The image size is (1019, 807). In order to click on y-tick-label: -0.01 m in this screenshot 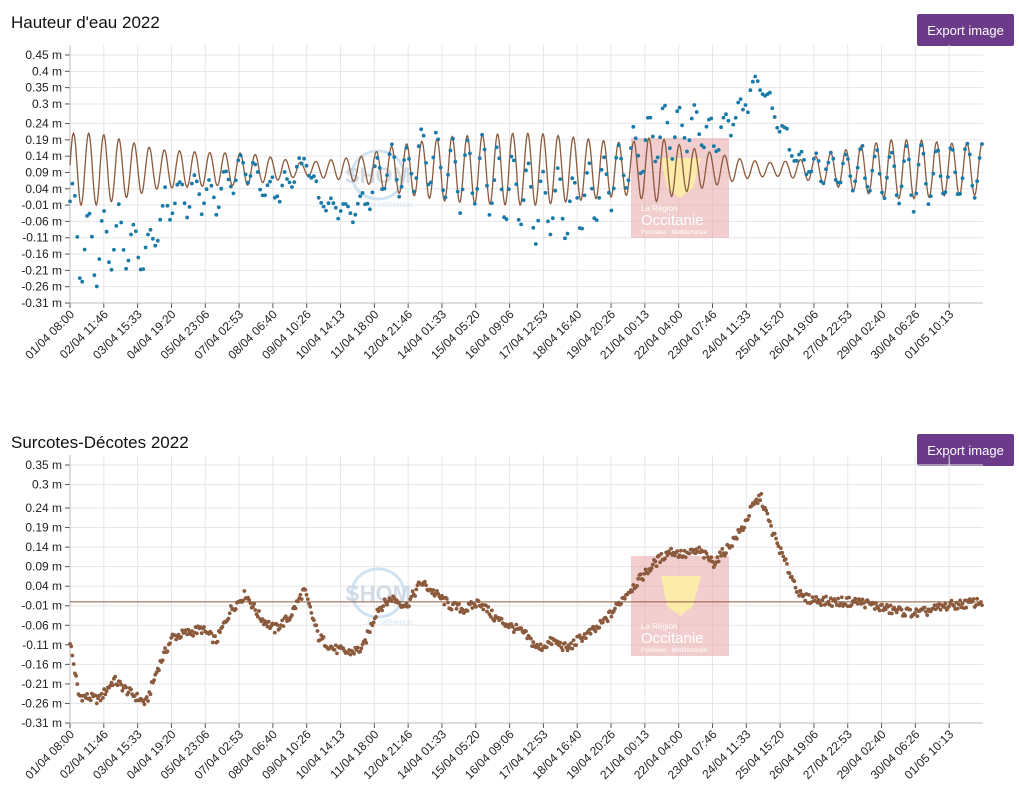, I will do `click(41, 606)`.